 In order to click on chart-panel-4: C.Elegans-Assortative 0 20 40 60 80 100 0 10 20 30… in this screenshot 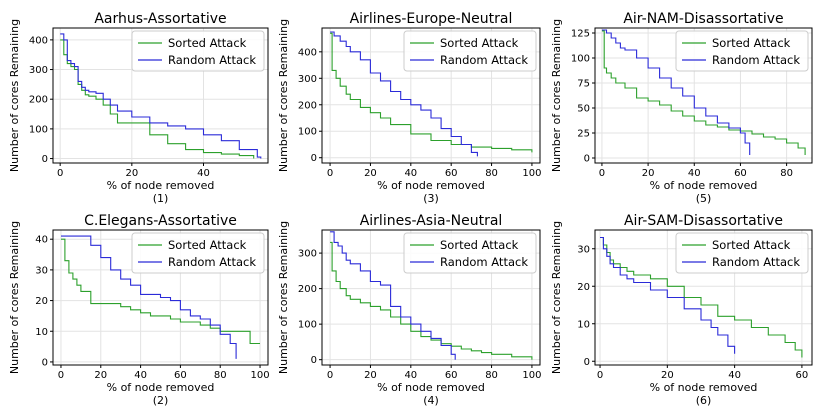, I will do `click(139, 310)`.